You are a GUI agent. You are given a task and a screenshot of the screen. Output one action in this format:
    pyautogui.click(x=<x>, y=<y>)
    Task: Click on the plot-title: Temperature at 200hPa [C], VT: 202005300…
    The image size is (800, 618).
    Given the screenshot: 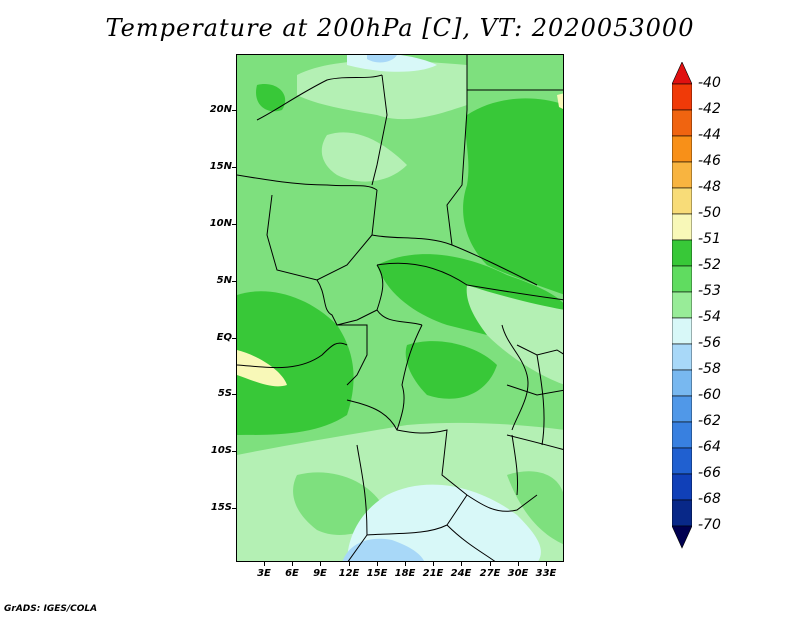 What is the action you would take?
    pyautogui.click(x=400, y=28)
    